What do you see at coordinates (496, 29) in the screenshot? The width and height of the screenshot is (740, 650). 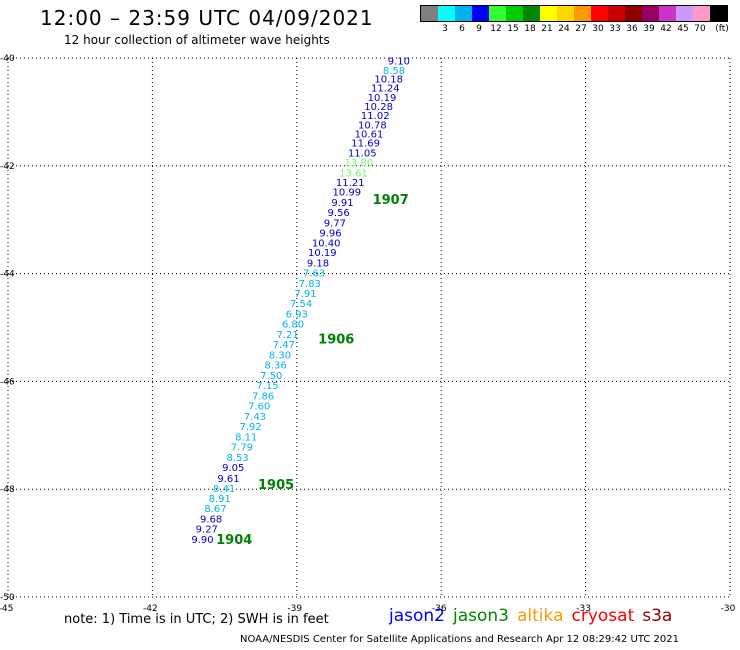 I see `legend-label: 12` at bounding box center [496, 29].